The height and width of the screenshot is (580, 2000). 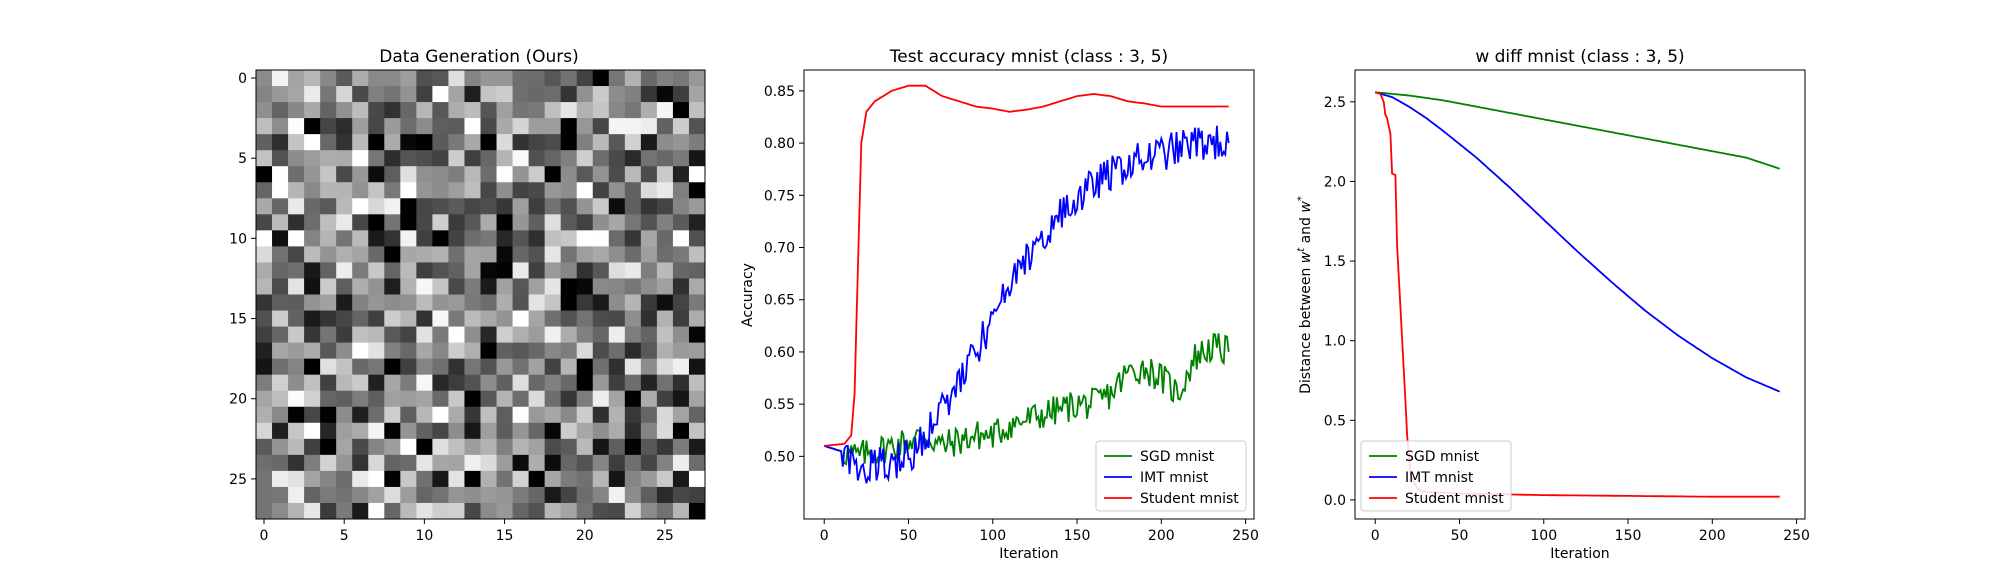 What do you see at coordinates (1579, 554) in the screenshot?
I see `wdiff-xlabel: Iteration` at bounding box center [1579, 554].